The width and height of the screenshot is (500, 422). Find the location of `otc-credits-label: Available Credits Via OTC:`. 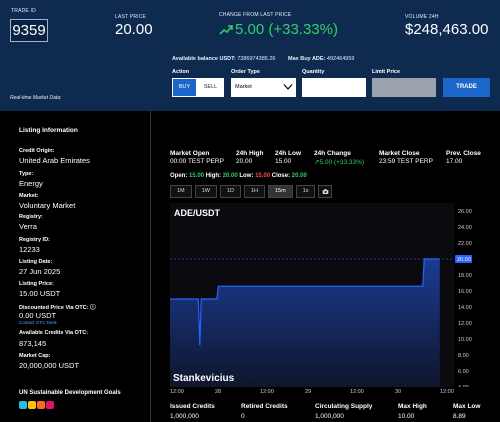

otc-credits-label: Available Credits Via OTC: is located at coordinates (54, 333).